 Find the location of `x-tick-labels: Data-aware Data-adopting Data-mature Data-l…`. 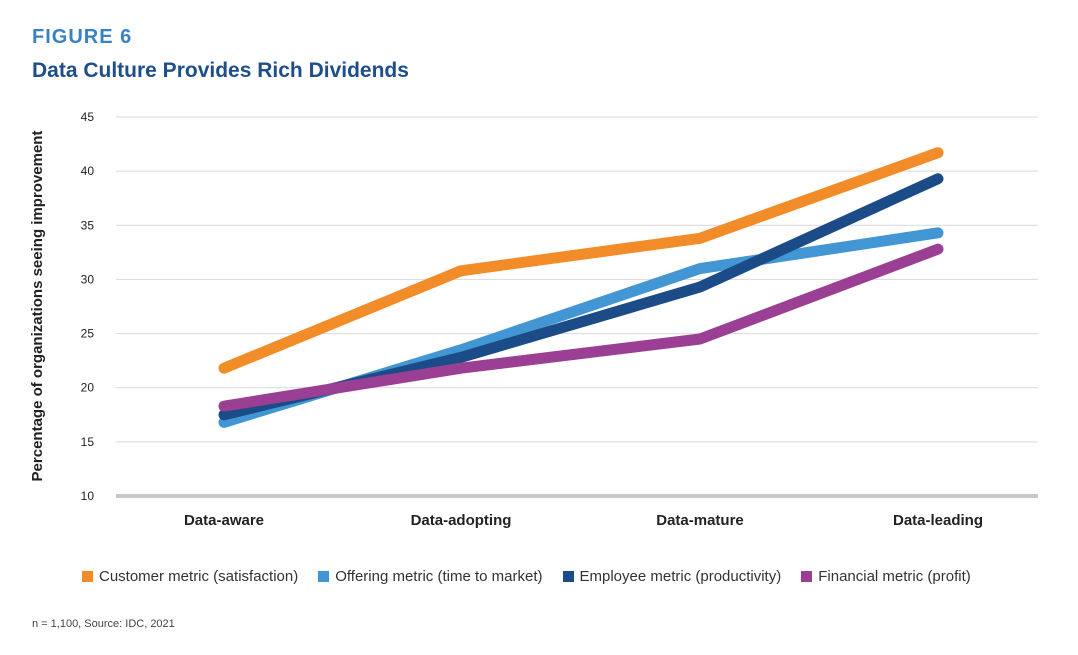

x-tick-labels: Data-aware Data-adopting Data-mature Data-l… is located at coordinates (583, 520).